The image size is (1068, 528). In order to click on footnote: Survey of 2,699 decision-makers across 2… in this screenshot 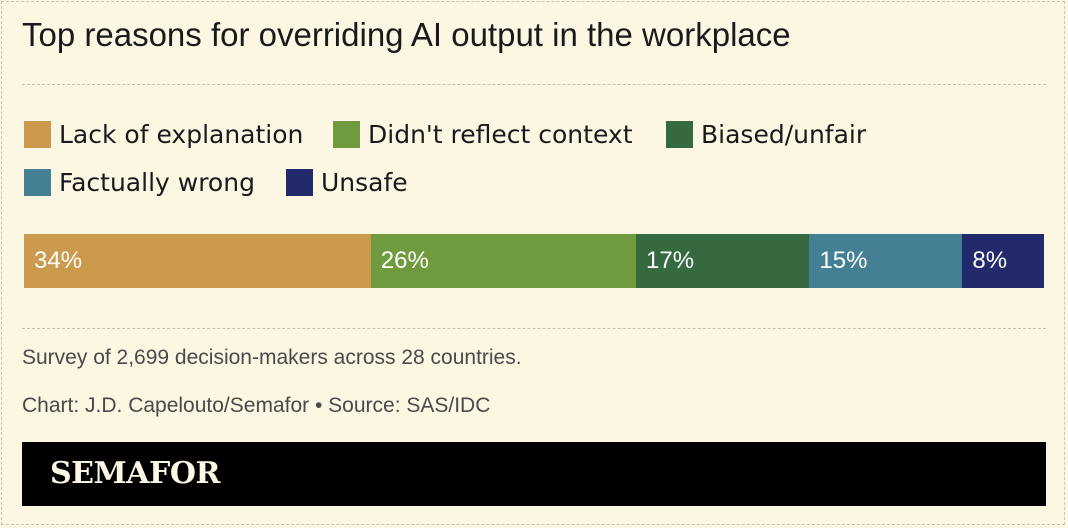, I will do `click(272, 357)`.